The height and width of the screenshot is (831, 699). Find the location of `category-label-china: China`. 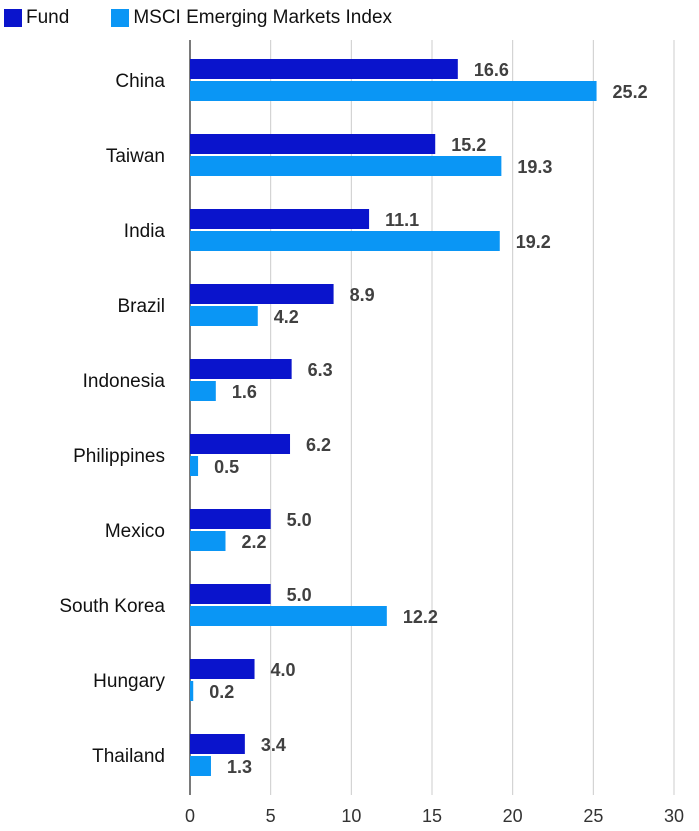

category-label-china: China is located at coordinates (140, 81).